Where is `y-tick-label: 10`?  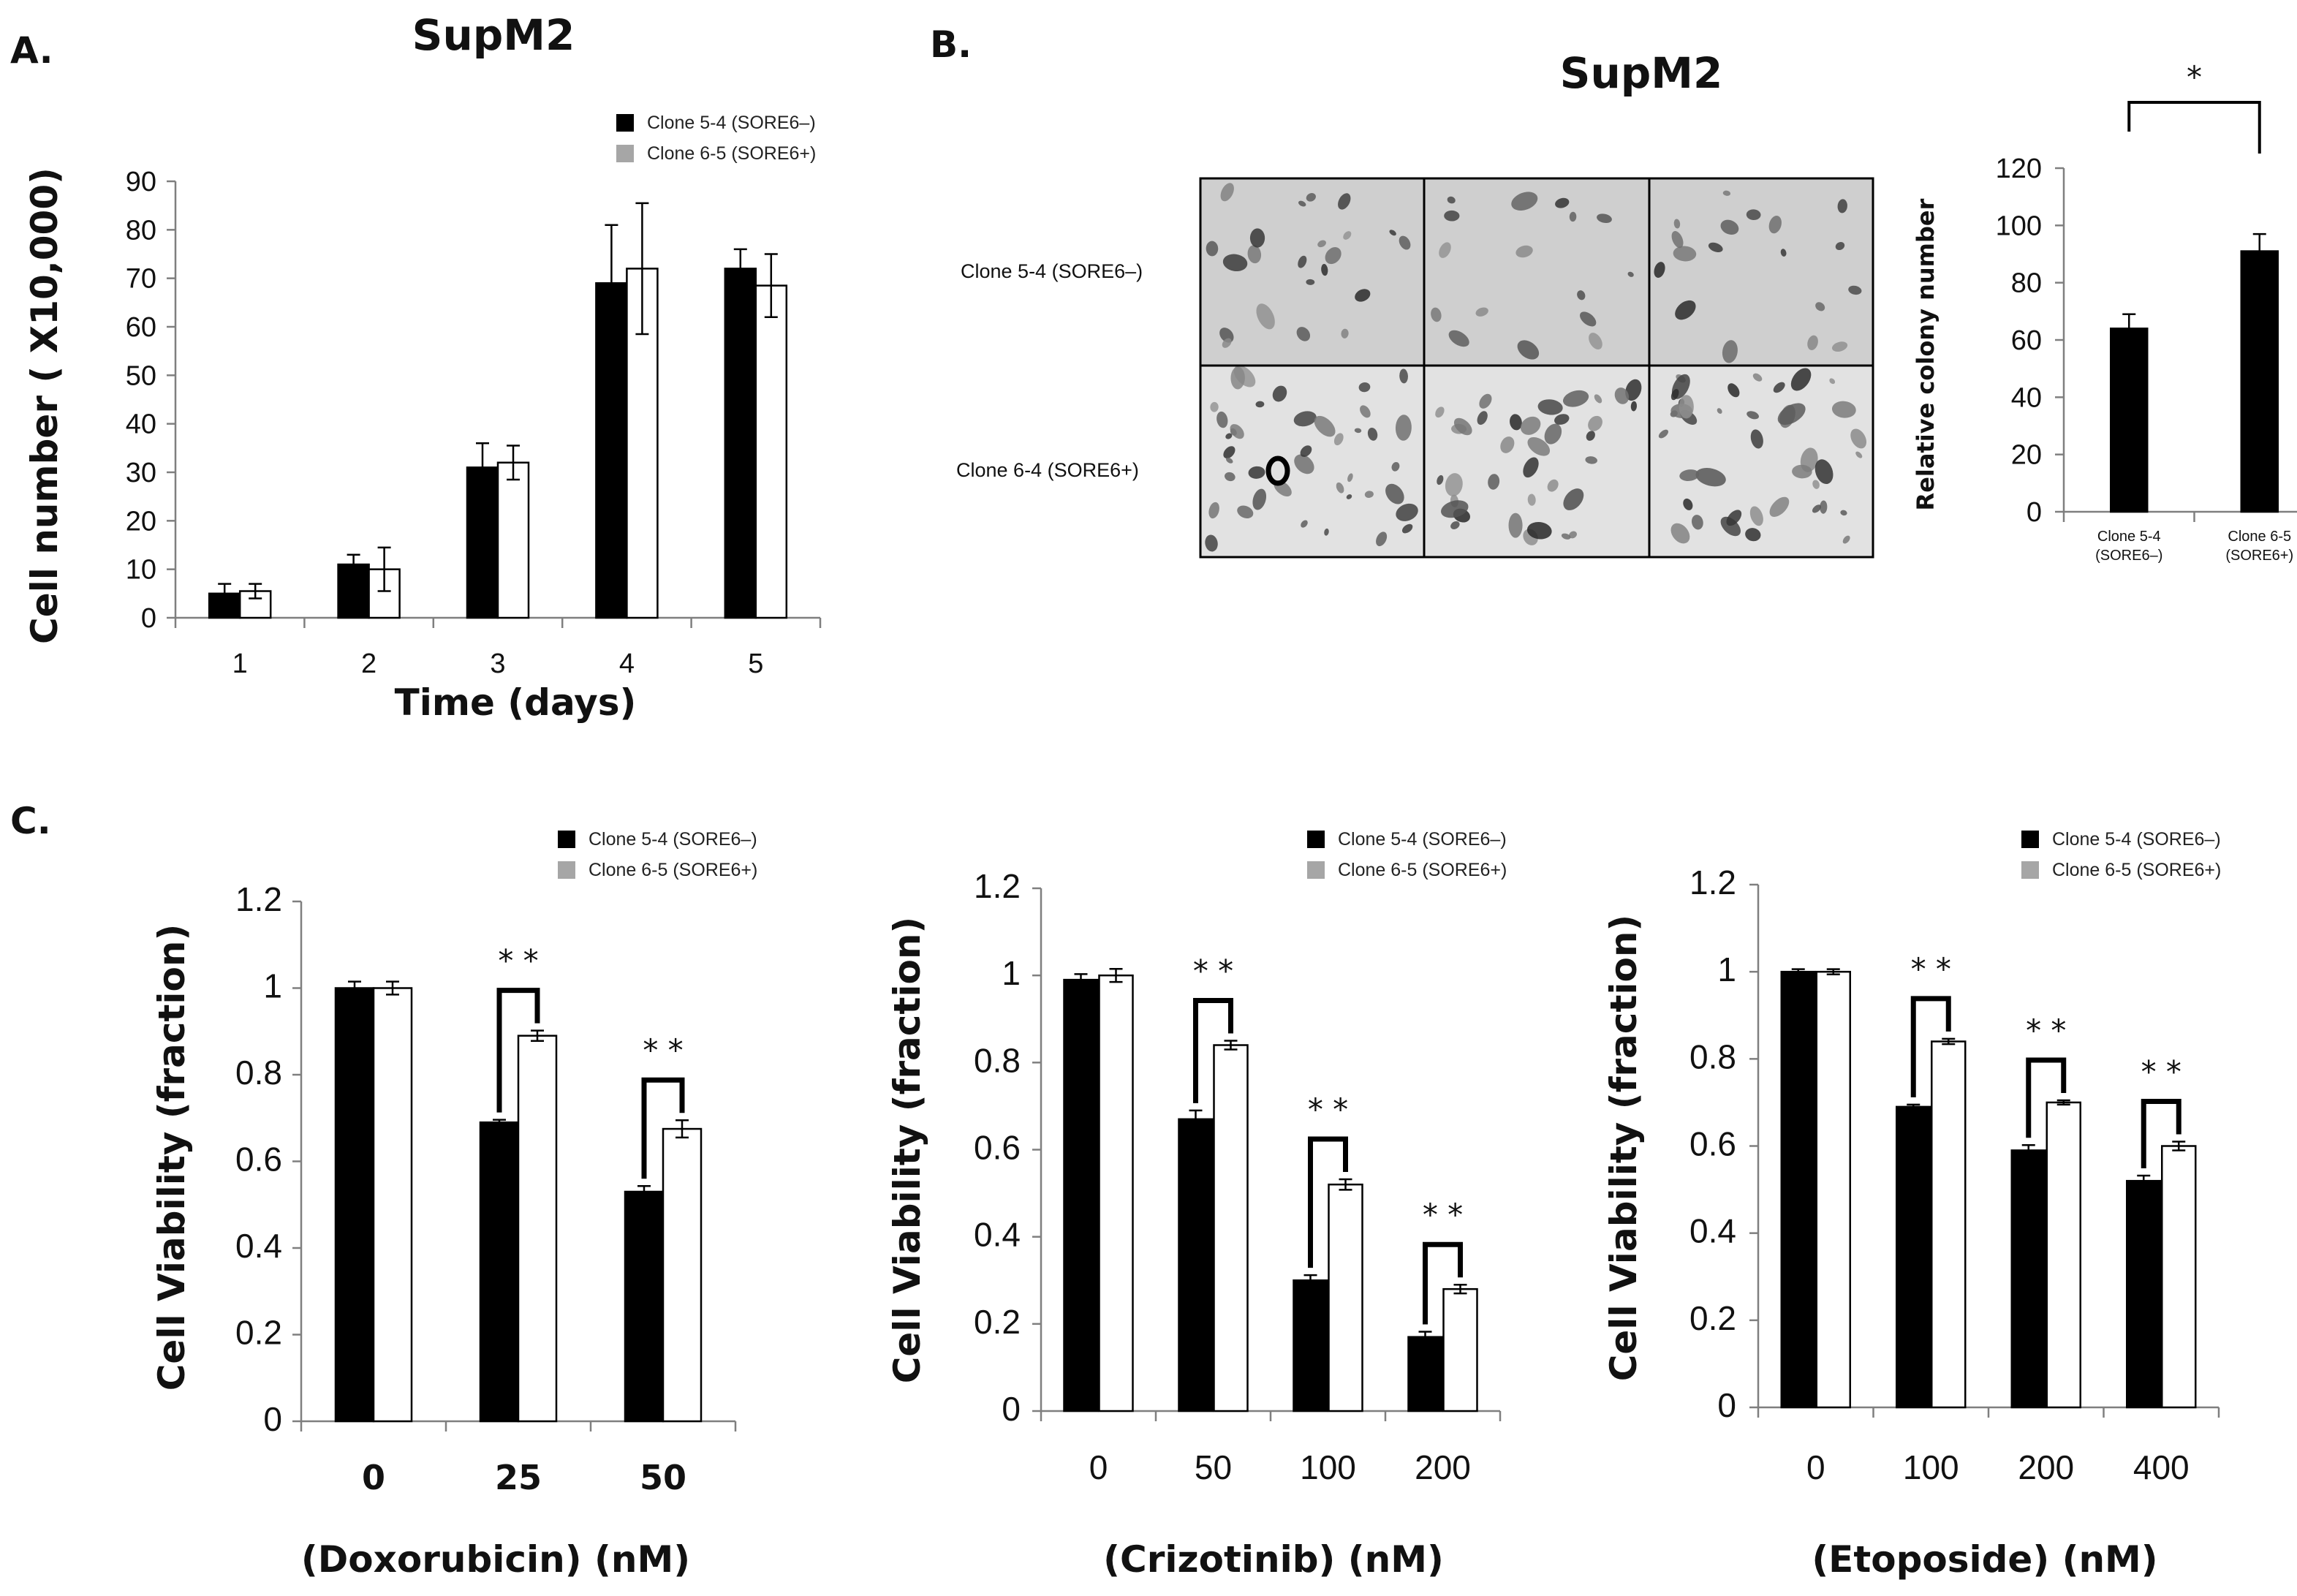
y-tick-label: 10 is located at coordinates (141, 570).